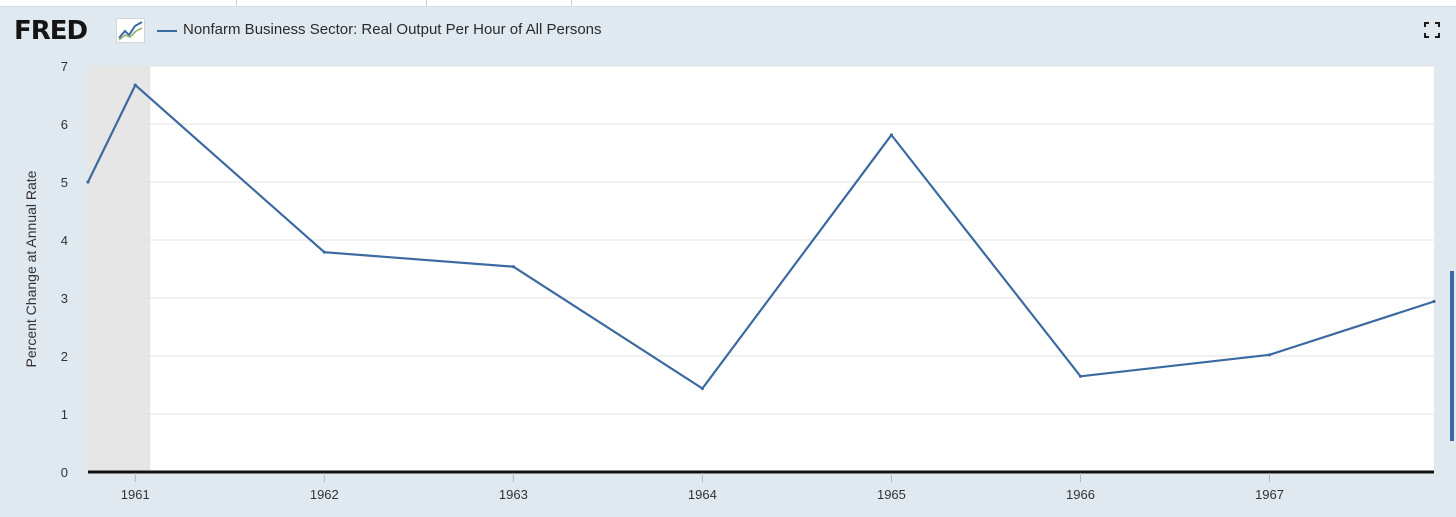 Image resolution: width=1456 pixels, height=517 pixels. Describe the element at coordinates (513, 494) in the screenshot. I see `x-tick-label: 1963` at that location.